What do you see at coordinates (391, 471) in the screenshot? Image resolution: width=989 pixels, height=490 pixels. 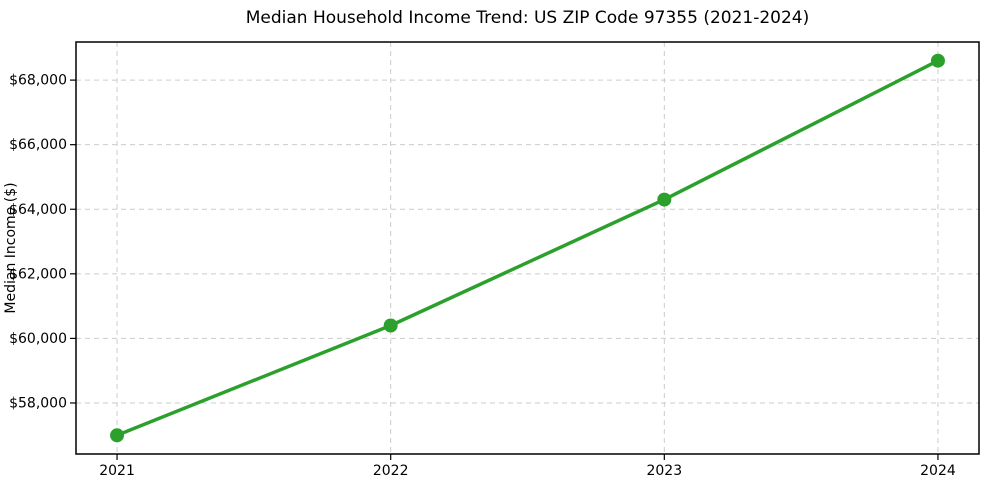 I see `x-tick-label: 2022` at bounding box center [391, 471].